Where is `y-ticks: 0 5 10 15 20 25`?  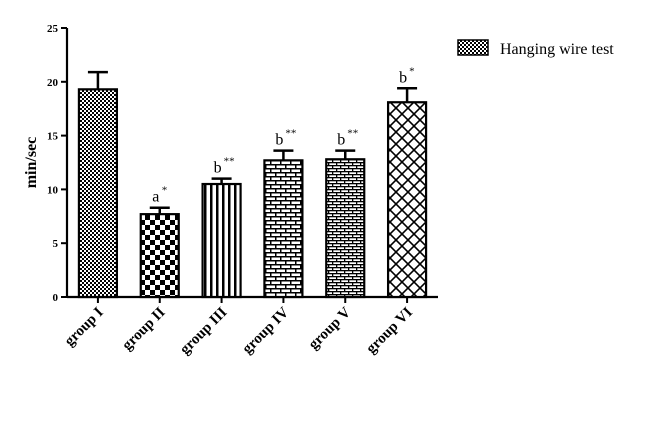 y-ticks: 0 5 10 15 20 25 is located at coordinates (57, 163).